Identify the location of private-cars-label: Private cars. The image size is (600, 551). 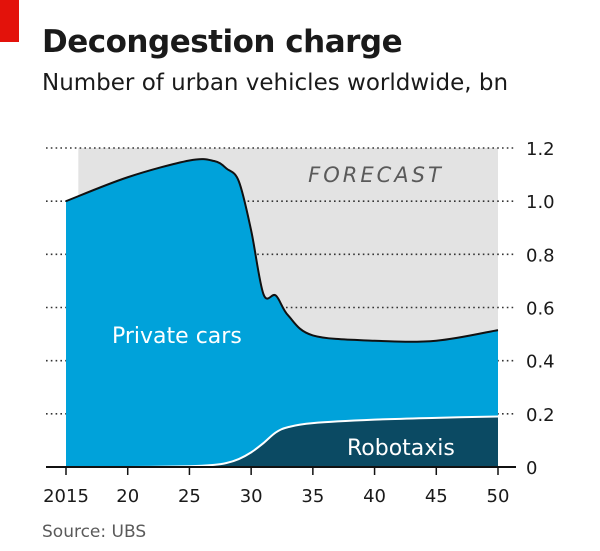
(177, 336).